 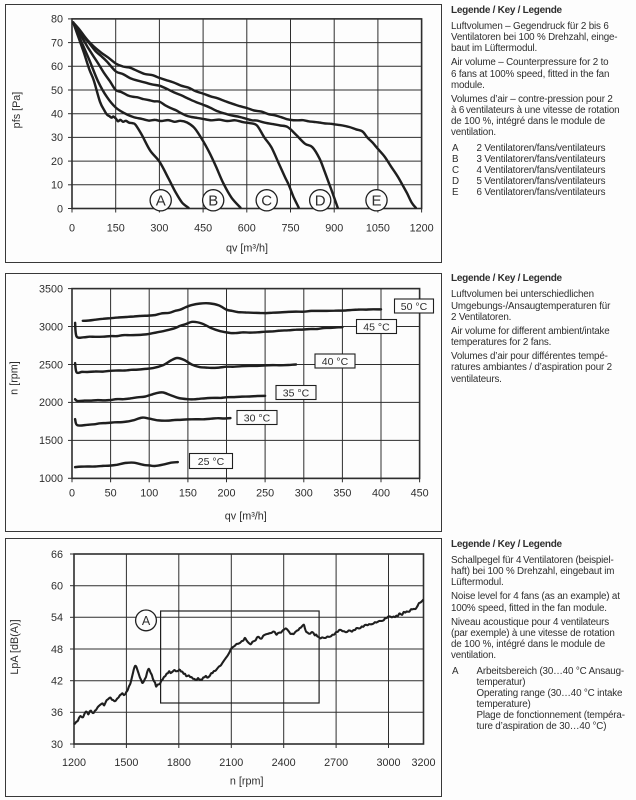 What do you see at coordinates (290, 229) in the screenshot?
I see `svg-text: 750` at bounding box center [290, 229].